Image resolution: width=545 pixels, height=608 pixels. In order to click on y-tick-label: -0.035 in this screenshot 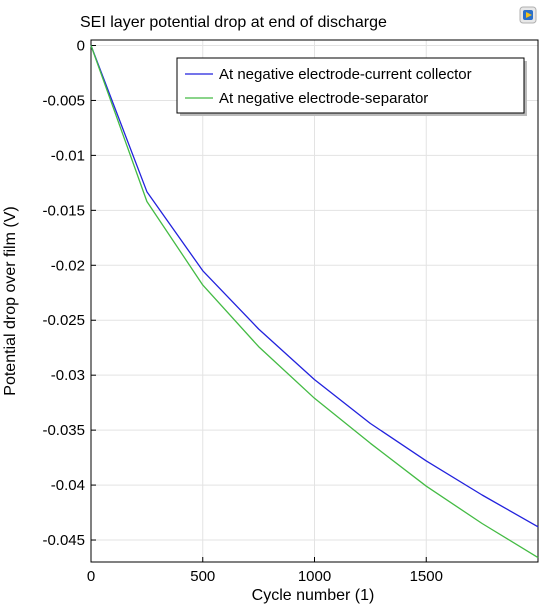, I will do `click(63, 430)`.